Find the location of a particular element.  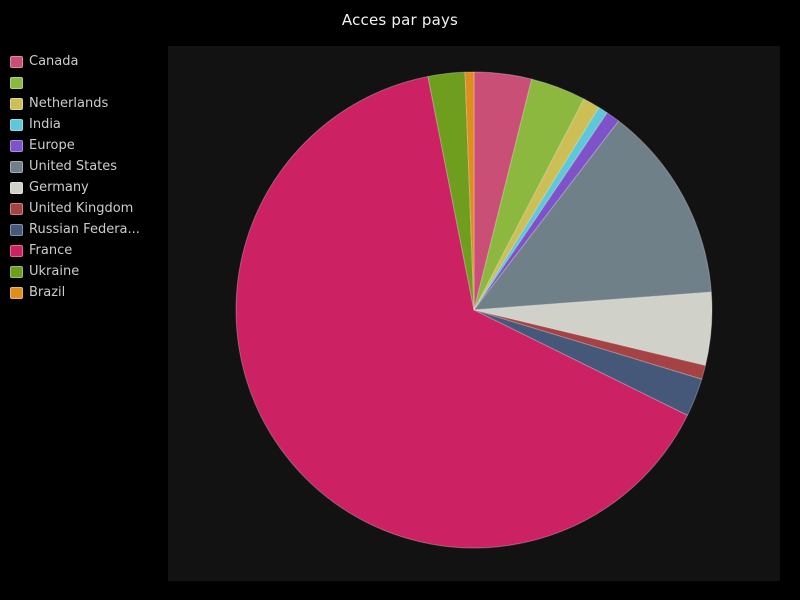

pie-slice-united-states is located at coordinates (592, 215).